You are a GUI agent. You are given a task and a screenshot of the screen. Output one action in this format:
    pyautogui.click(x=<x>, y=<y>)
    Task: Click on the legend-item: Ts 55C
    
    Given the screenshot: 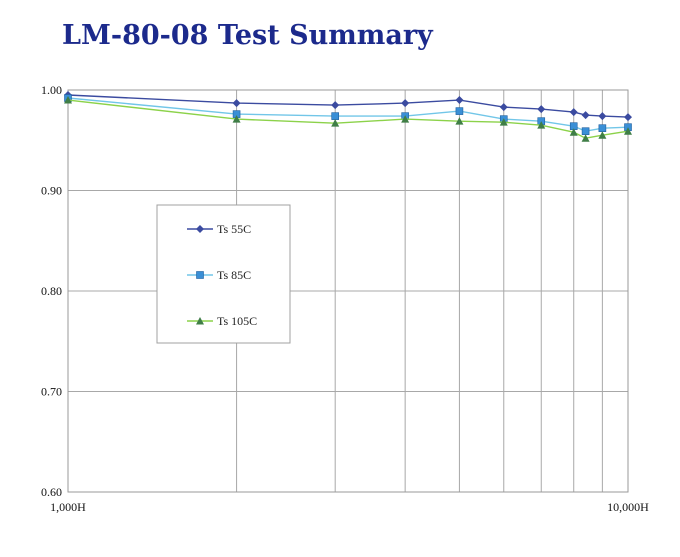 What is the action you would take?
    pyautogui.click(x=219, y=229)
    